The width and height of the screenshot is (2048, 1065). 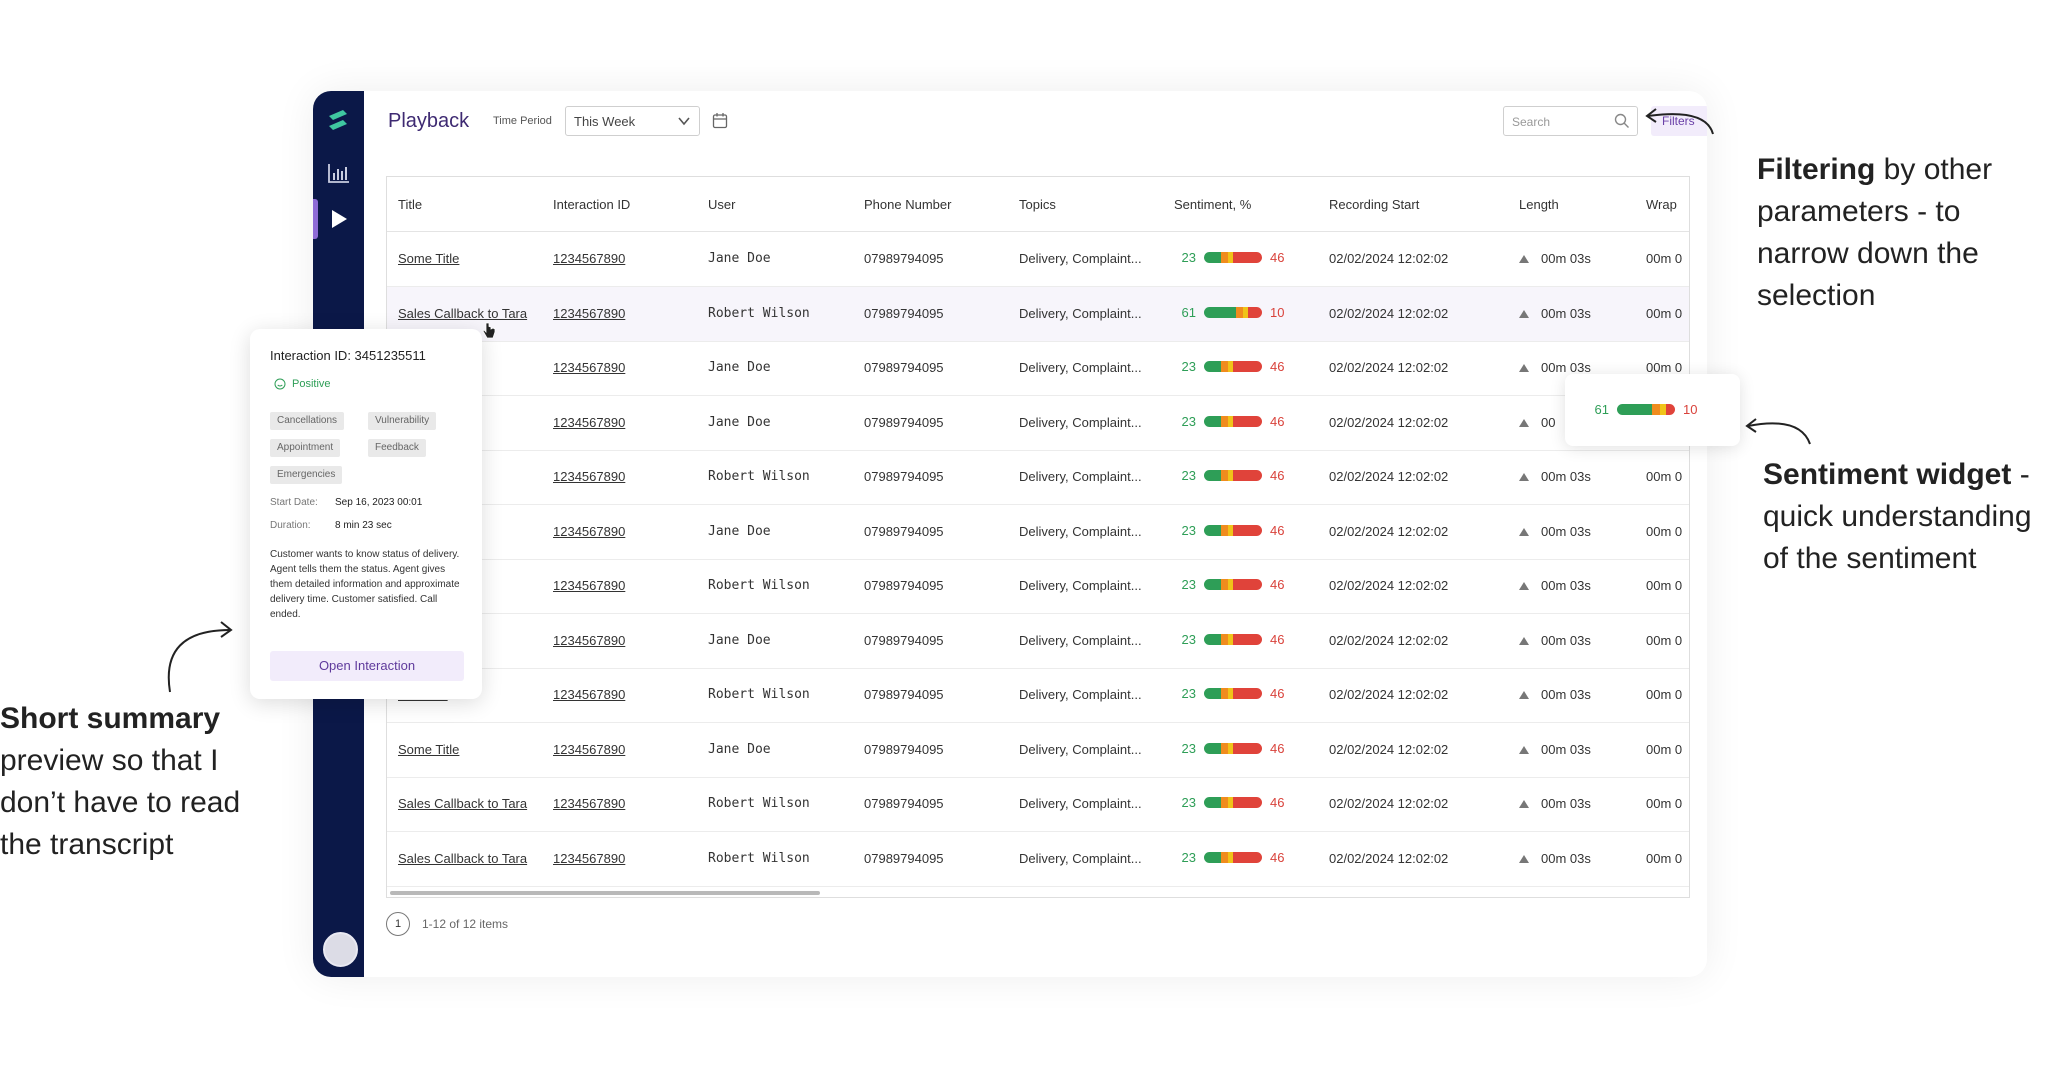 What do you see at coordinates (410, 204) in the screenshot?
I see `column-header-title: Title` at bounding box center [410, 204].